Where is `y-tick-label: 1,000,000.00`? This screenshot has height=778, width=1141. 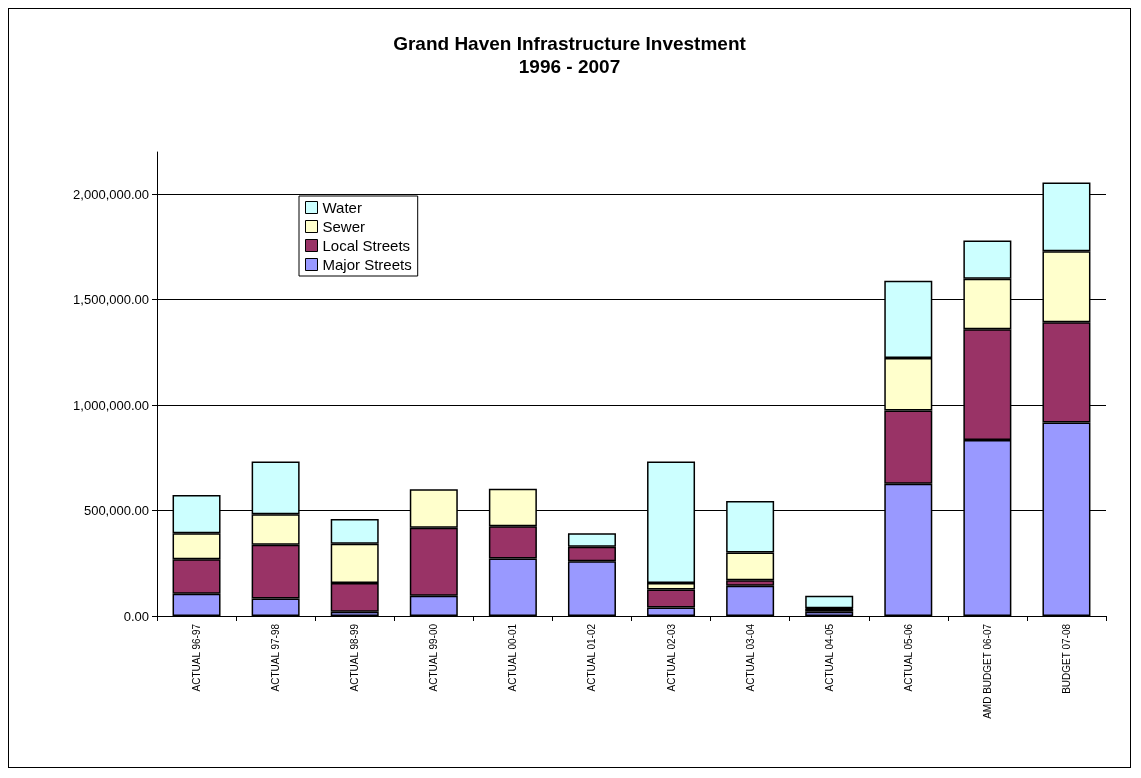
y-tick-label: 1,000,000.00 is located at coordinates (111, 405).